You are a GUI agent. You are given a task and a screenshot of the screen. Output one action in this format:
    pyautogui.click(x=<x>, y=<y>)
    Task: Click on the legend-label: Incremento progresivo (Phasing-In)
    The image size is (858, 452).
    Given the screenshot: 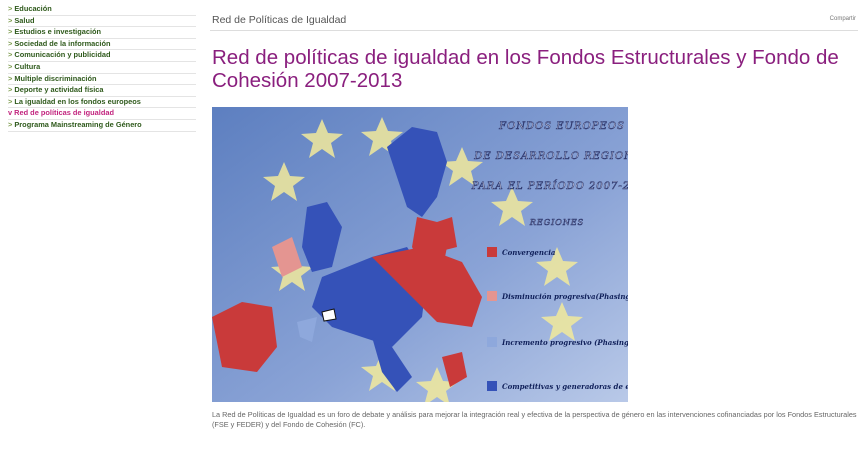 What is the action you would take?
    pyautogui.click(x=564, y=342)
    